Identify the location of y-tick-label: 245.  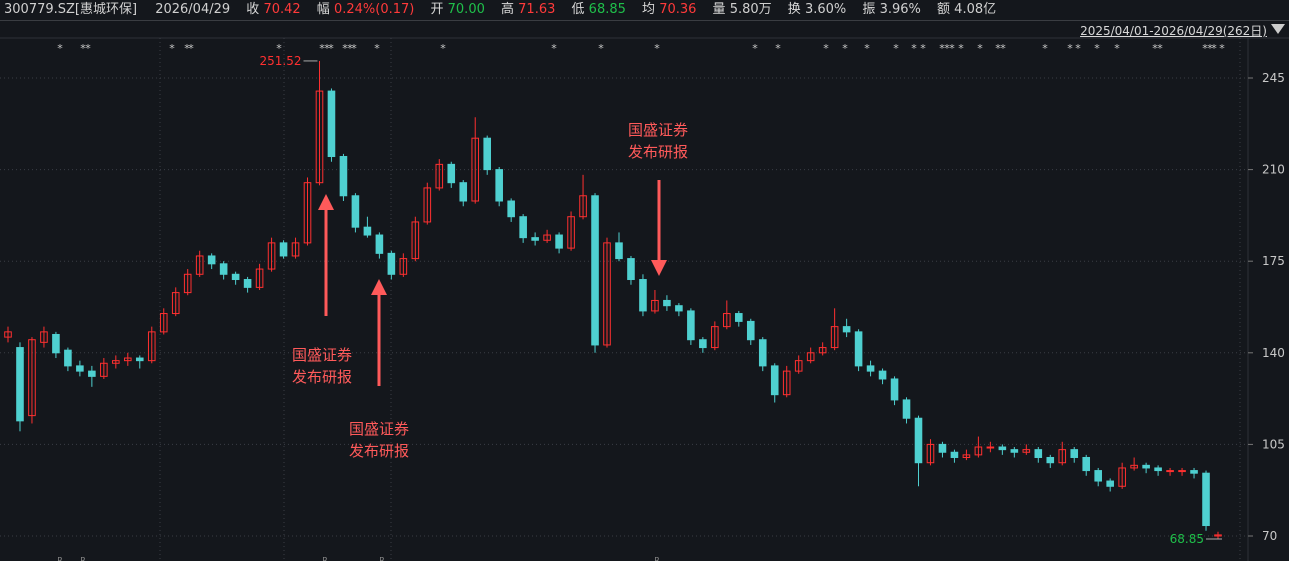
(1273, 78).